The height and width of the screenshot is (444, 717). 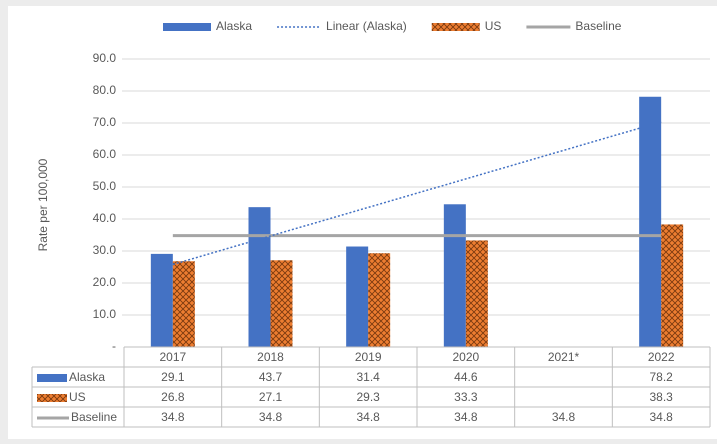 I want to click on legend-label: Baseline, so click(x=598, y=26).